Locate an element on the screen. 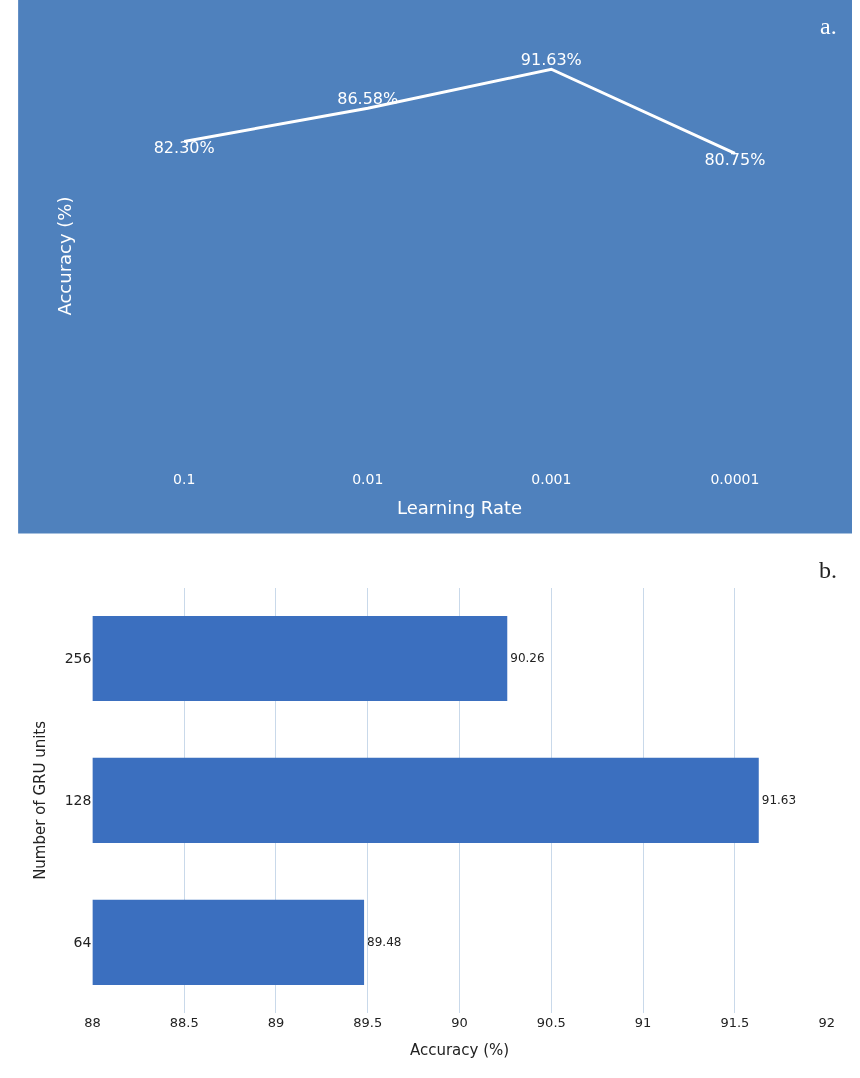 This screenshot has height=1078, width=860. y-tick-label: 128 is located at coordinates (78, 800).